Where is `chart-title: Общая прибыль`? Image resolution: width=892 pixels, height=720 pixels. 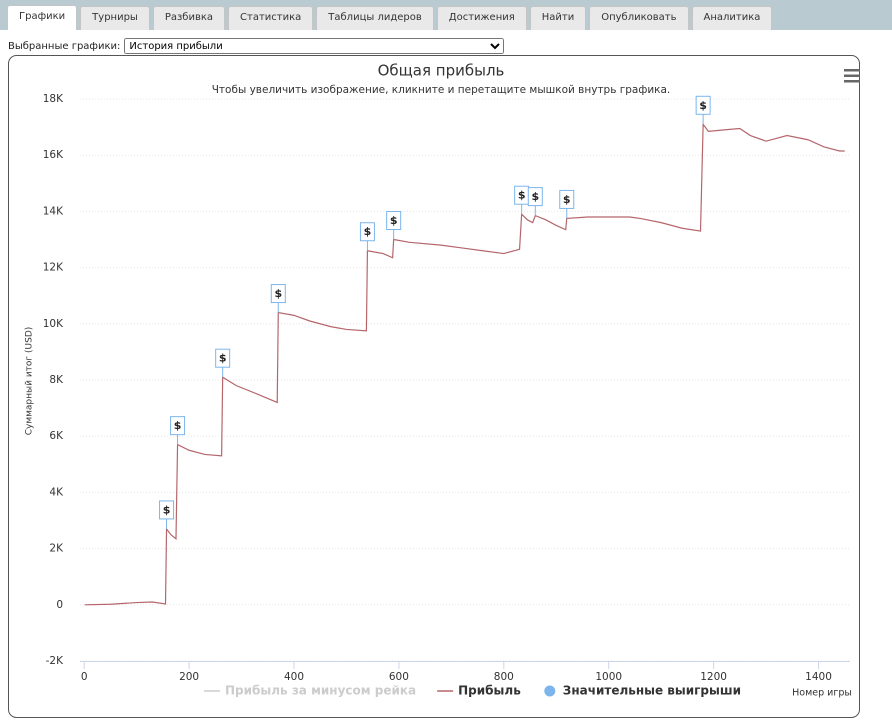 chart-title: Общая прибыль is located at coordinates (441, 71).